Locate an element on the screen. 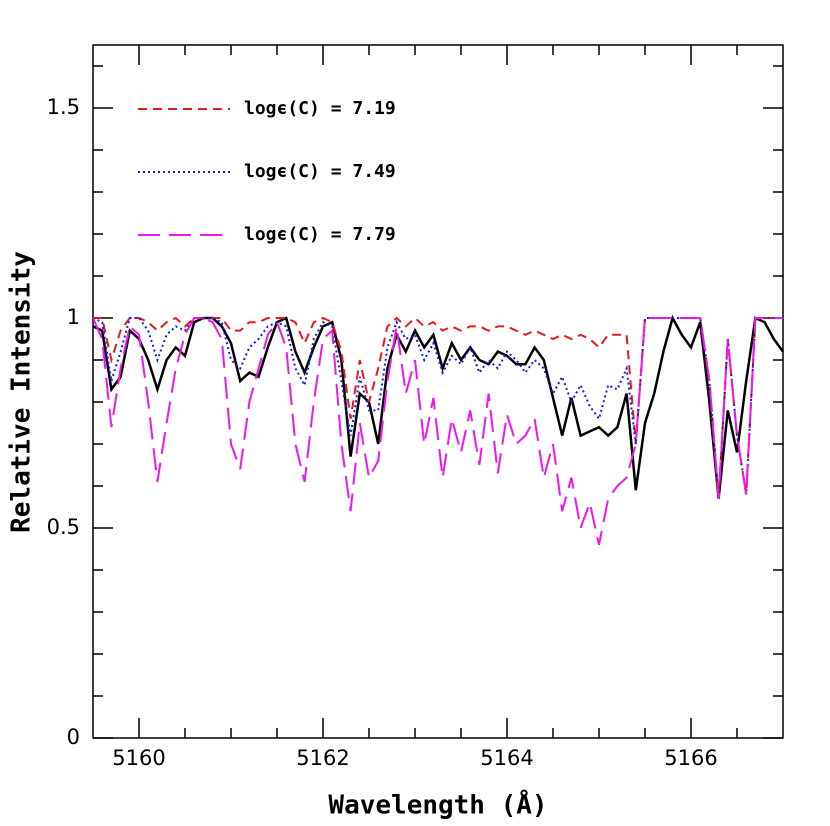  y-tick-label: 1.5 is located at coordinates (63, 107).